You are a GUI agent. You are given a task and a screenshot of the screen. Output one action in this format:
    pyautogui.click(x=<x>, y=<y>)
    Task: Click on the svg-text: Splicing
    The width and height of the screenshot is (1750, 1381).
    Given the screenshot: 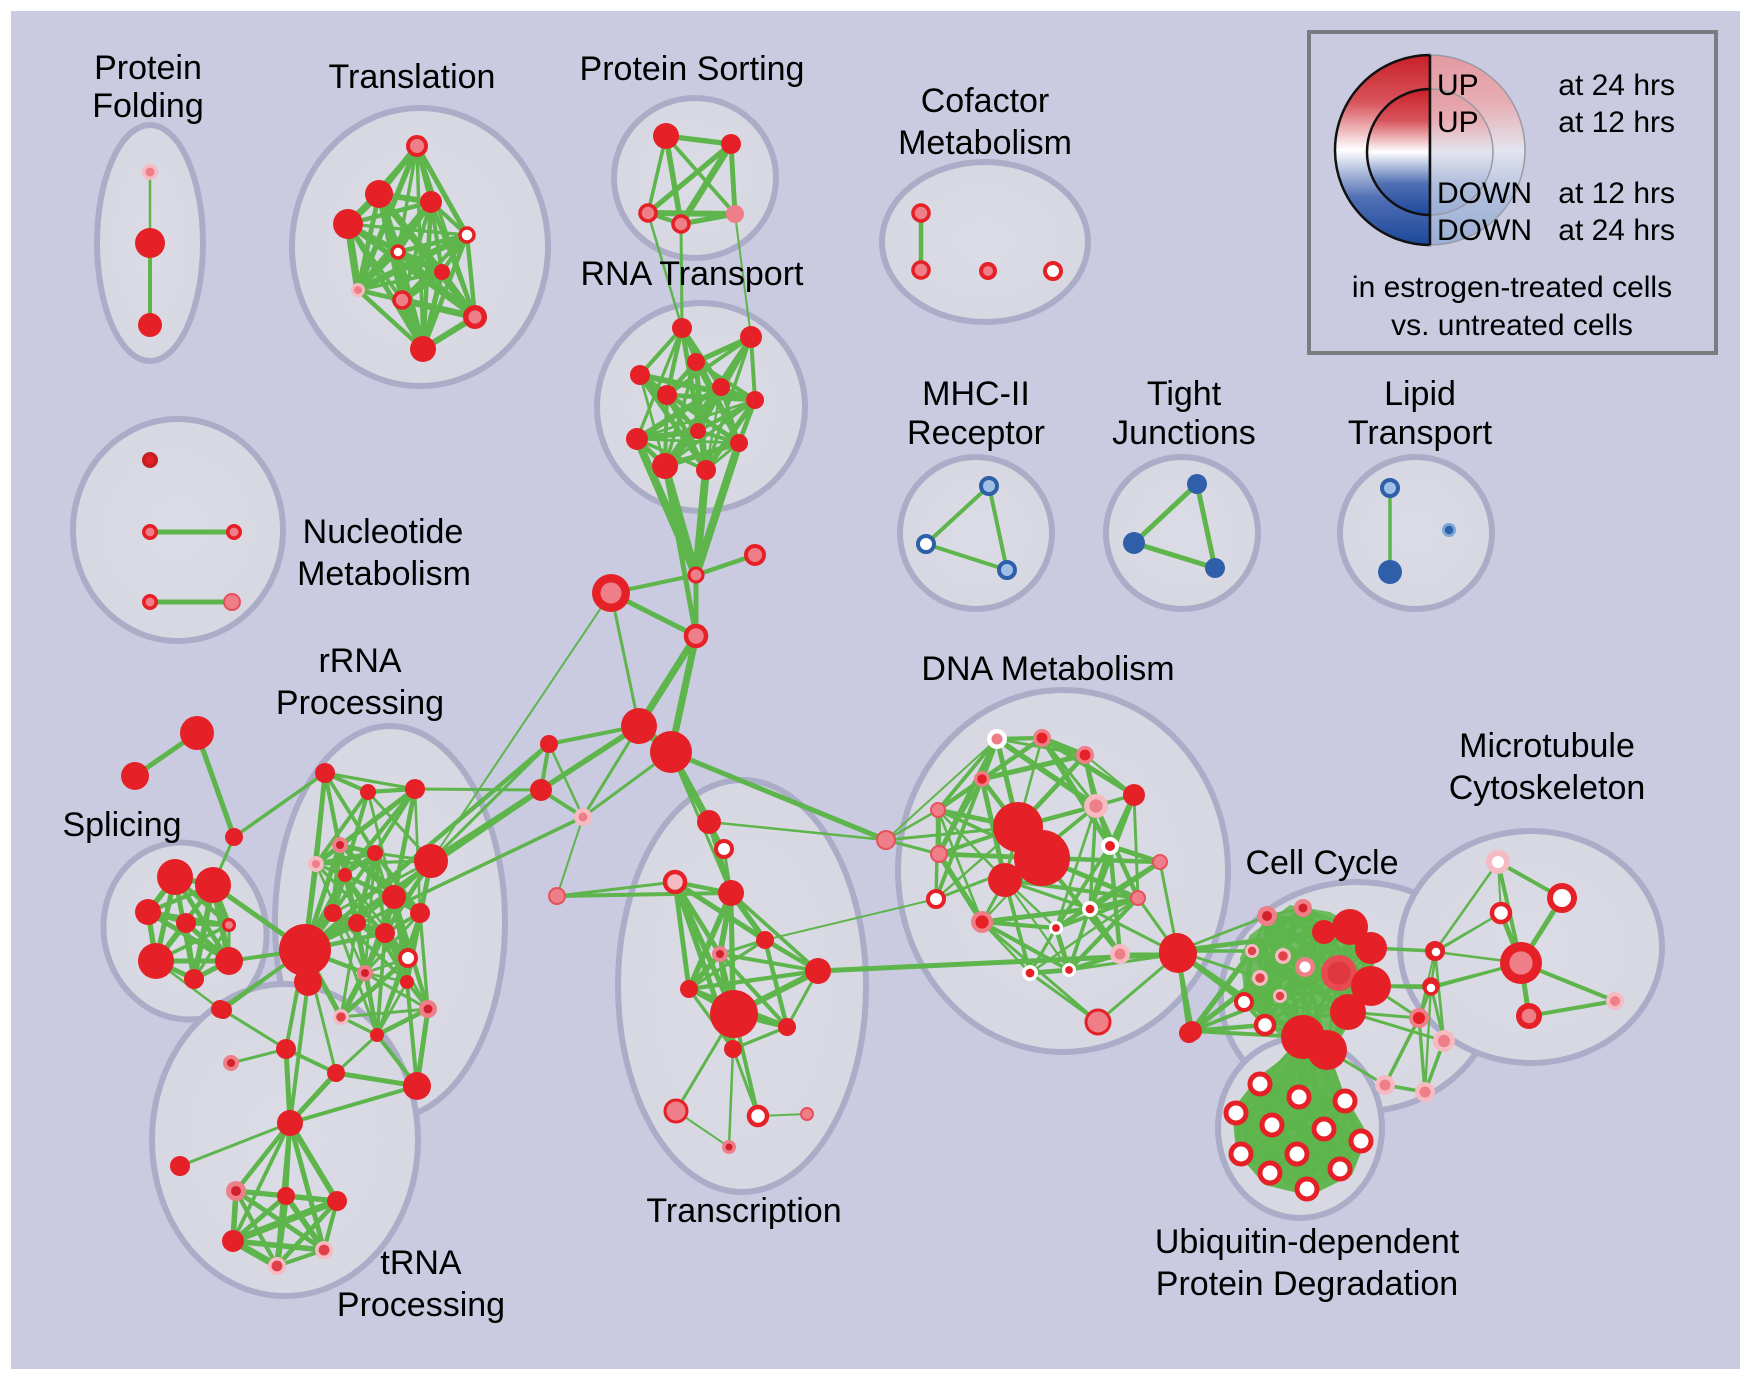 What is the action you would take?
    pyautogui.click(x=121, y=825)
    